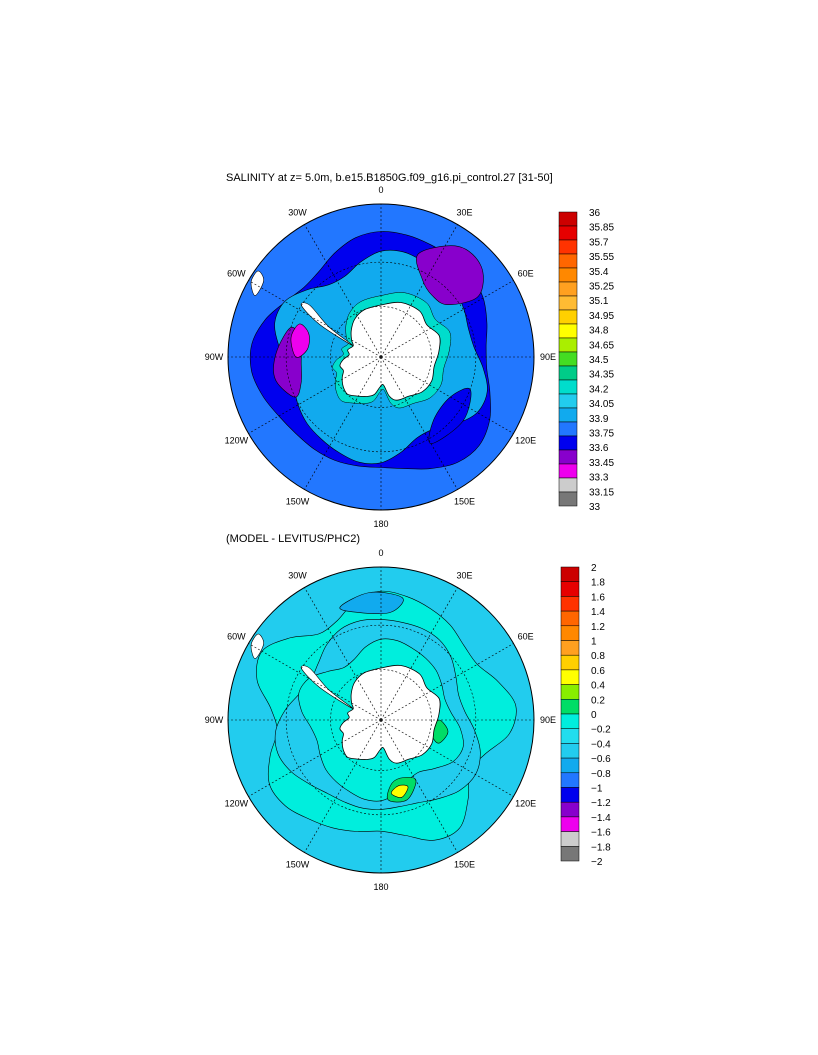  I want to click on colorbar-label: −1.8, so click(601, 847).